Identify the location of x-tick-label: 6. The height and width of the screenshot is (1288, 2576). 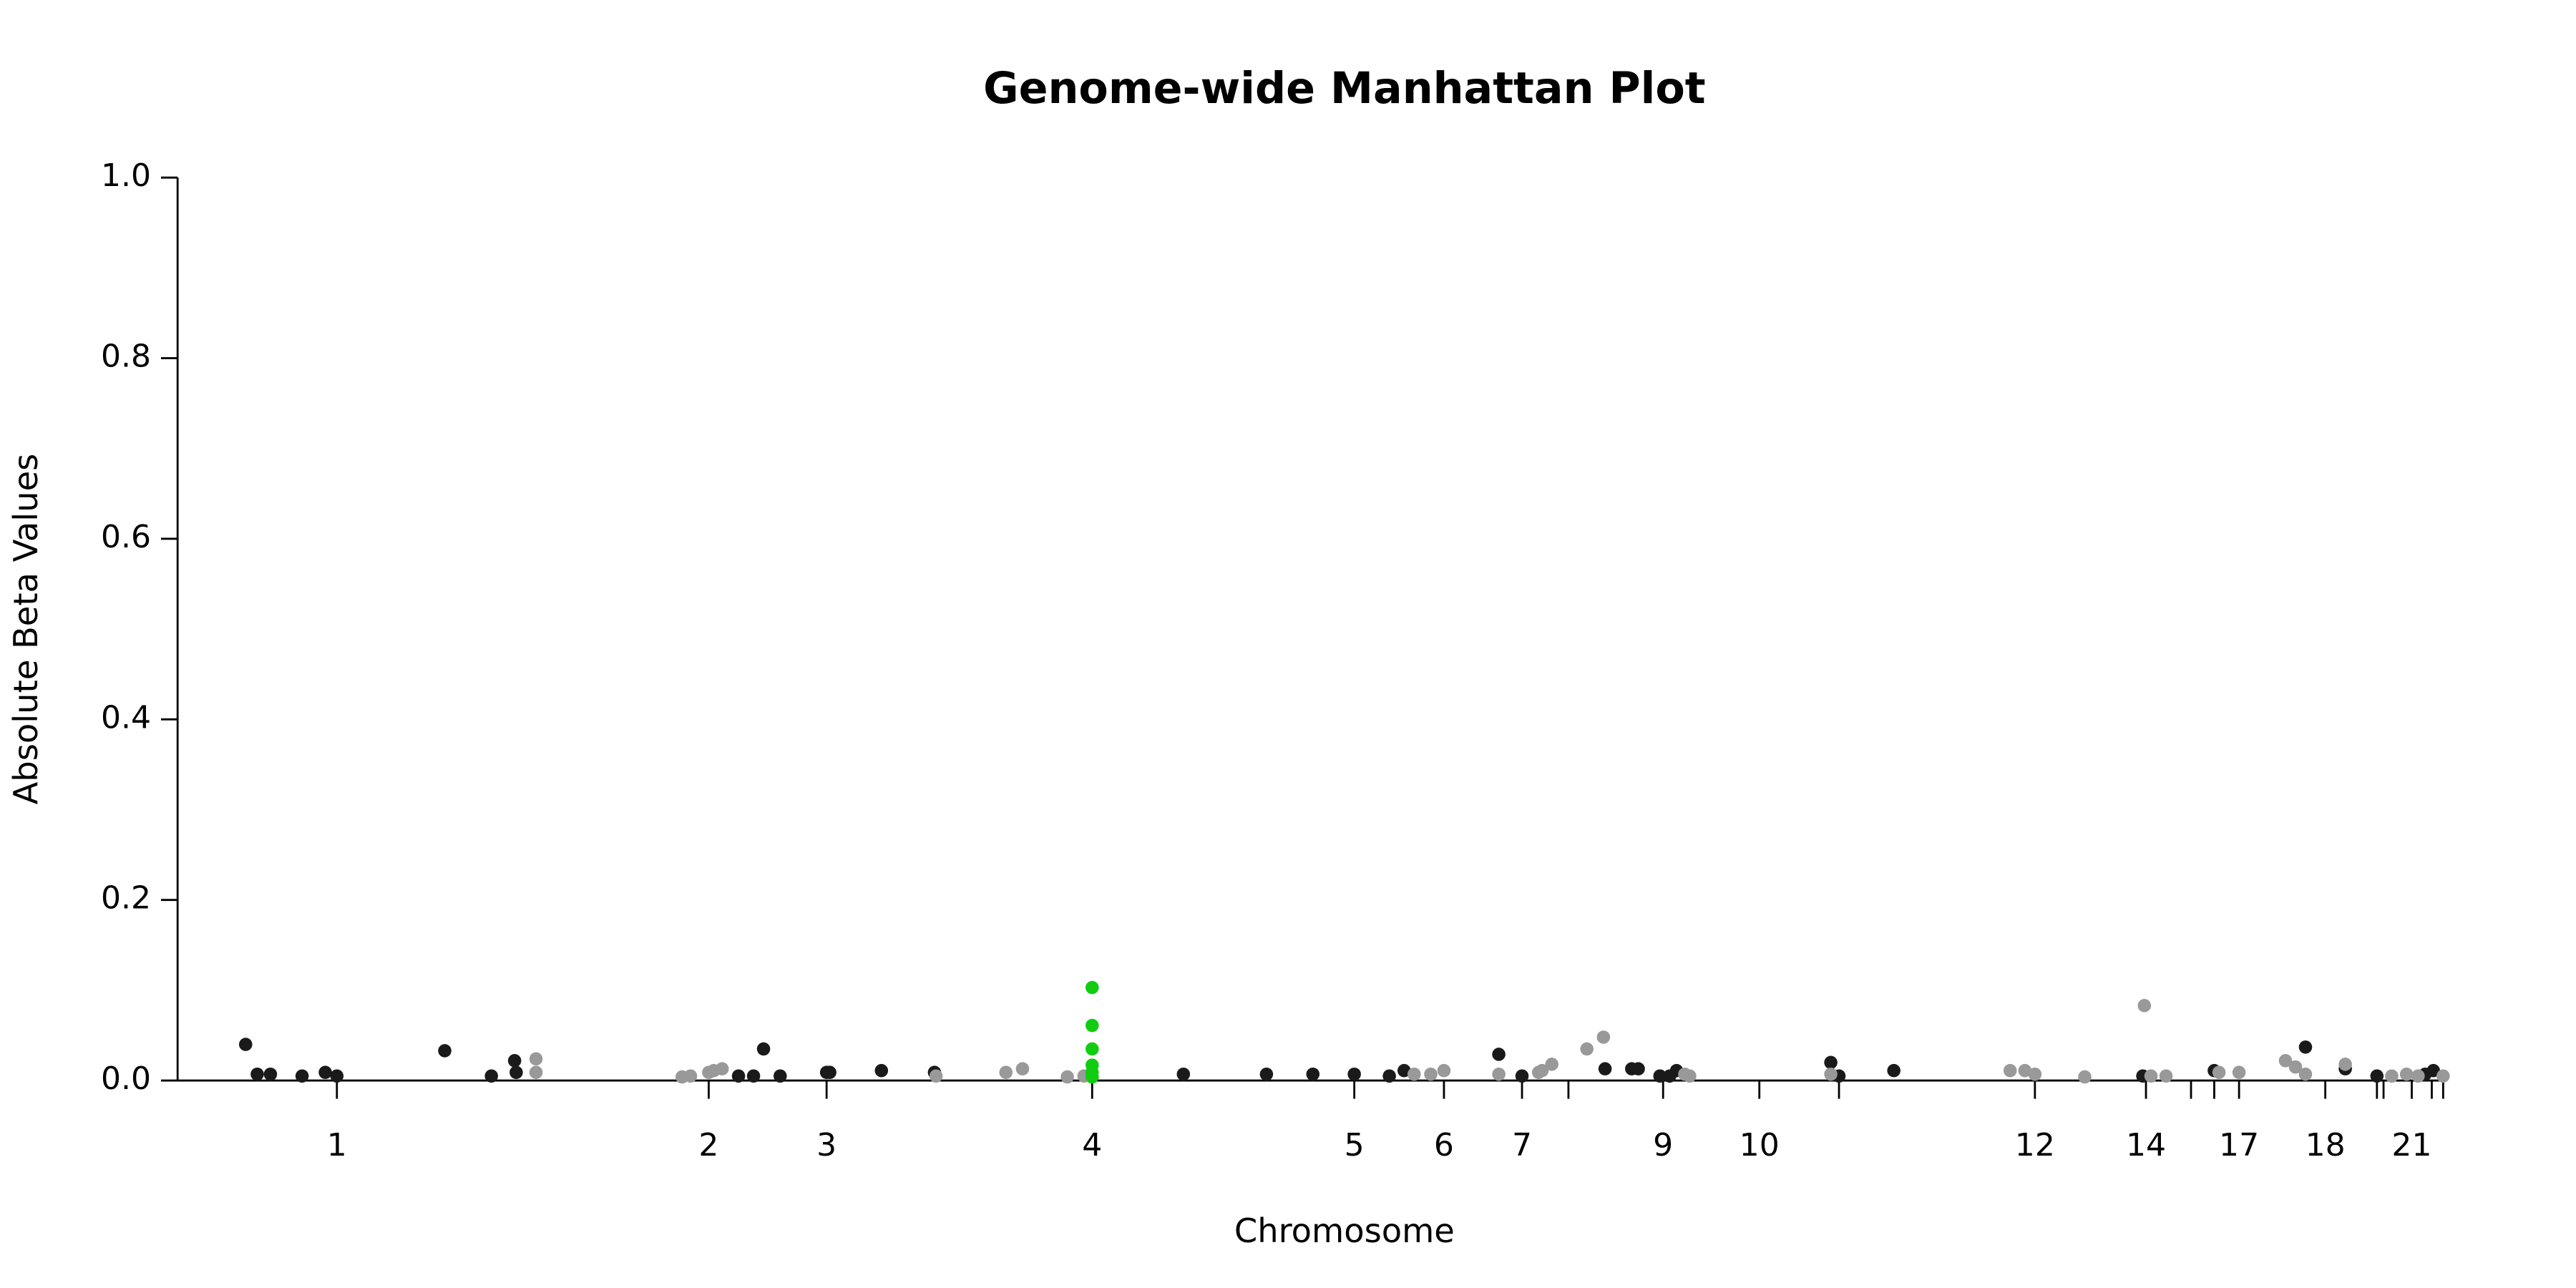
(1444, 1145).